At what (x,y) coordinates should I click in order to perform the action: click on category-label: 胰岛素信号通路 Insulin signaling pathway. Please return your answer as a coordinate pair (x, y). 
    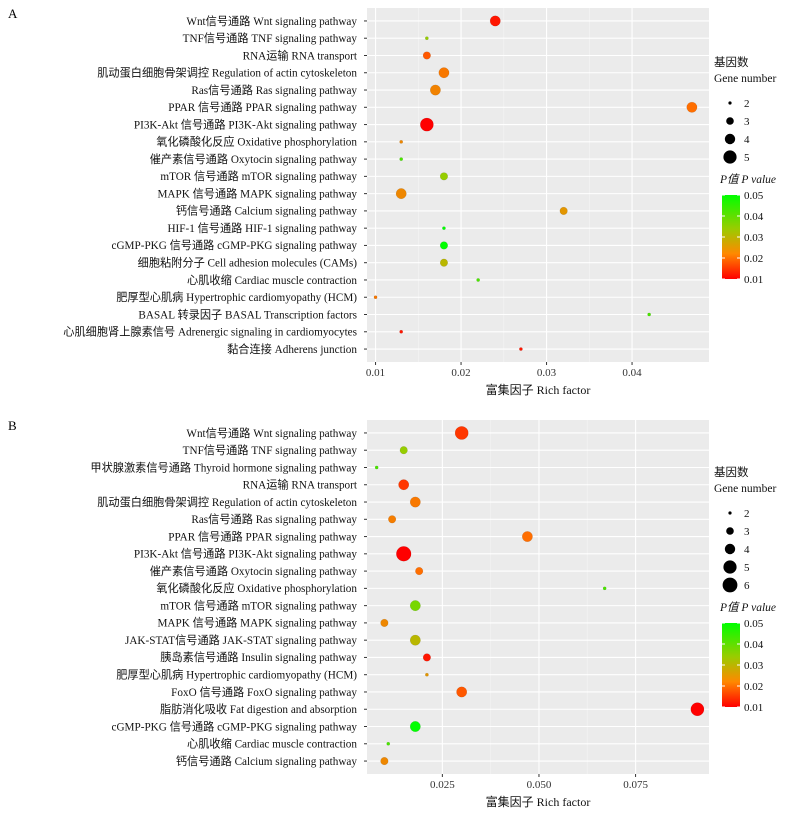
    Looking at the image, I should click on (258, 657).